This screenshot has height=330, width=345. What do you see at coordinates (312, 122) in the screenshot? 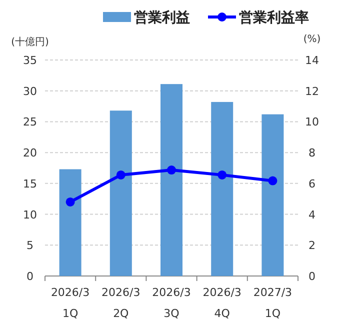
I see `y2-tick-label: 10` at bounding box center [312, 122].